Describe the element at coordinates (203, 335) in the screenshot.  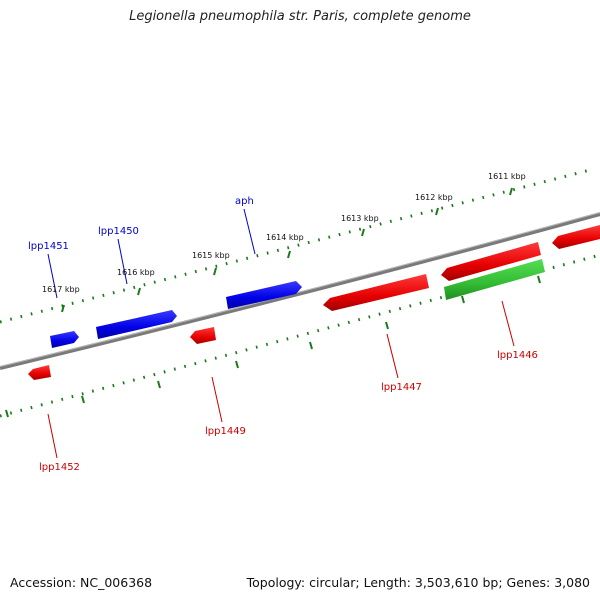
I see `gene-lpp1449` at that location.